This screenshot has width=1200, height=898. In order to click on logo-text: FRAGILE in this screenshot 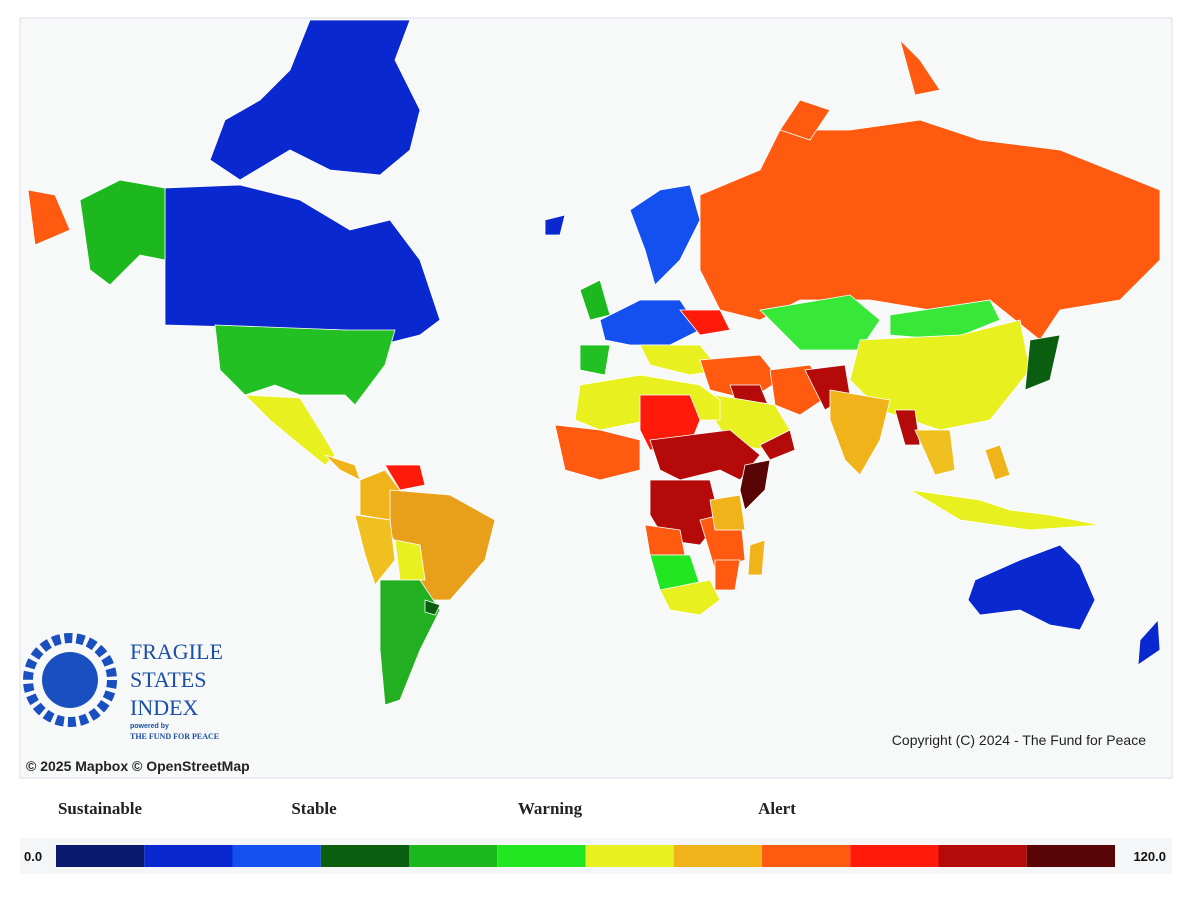, I will do `click(176, 651)`.